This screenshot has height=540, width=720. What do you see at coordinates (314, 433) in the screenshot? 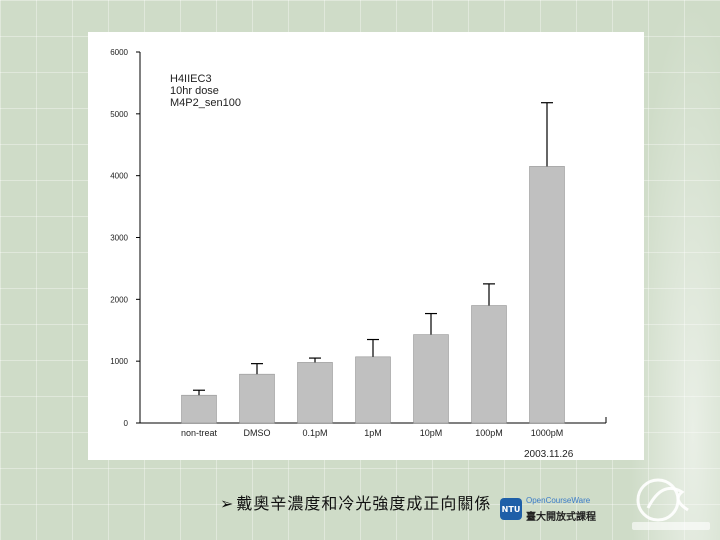
I see `x-tick-label: 0.1pM` at bounding box center [314, 433].